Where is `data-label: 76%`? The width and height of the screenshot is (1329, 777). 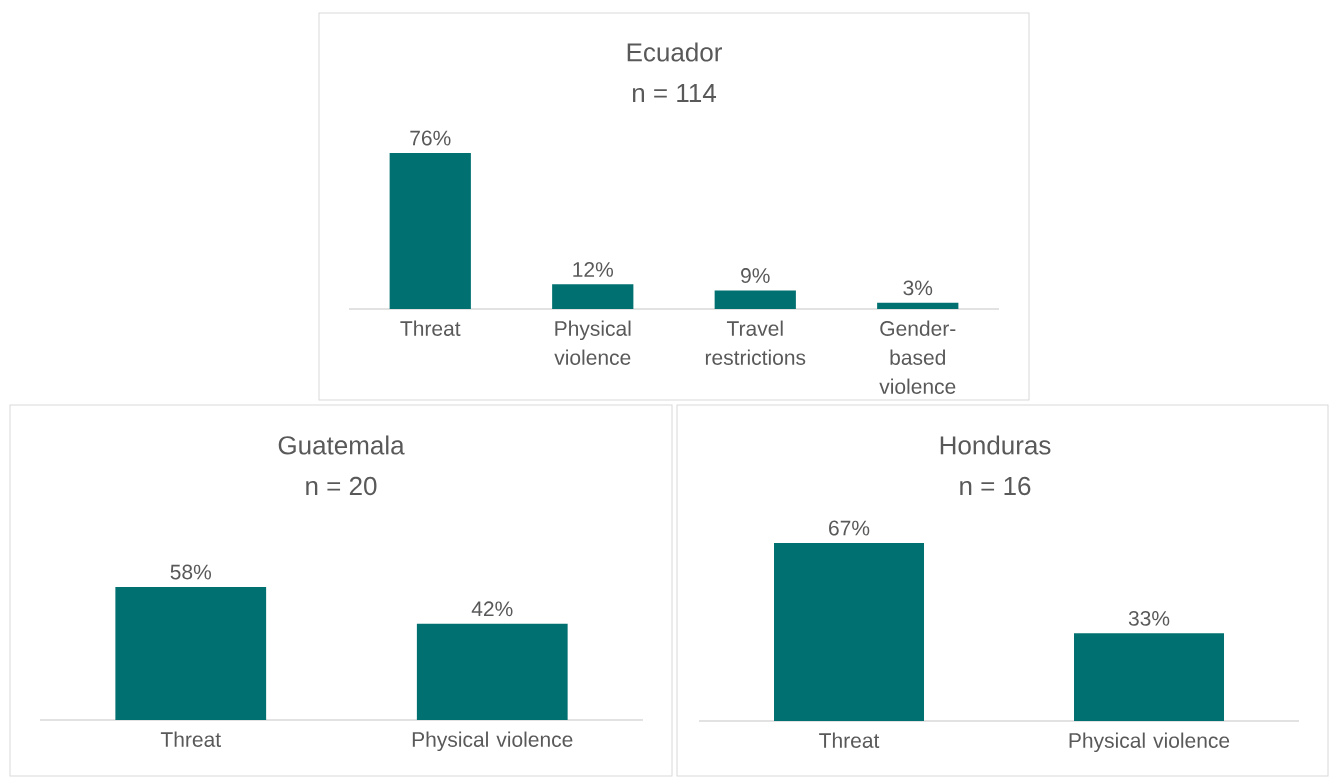 data-label: 76% is located at coordinates (430, 138).